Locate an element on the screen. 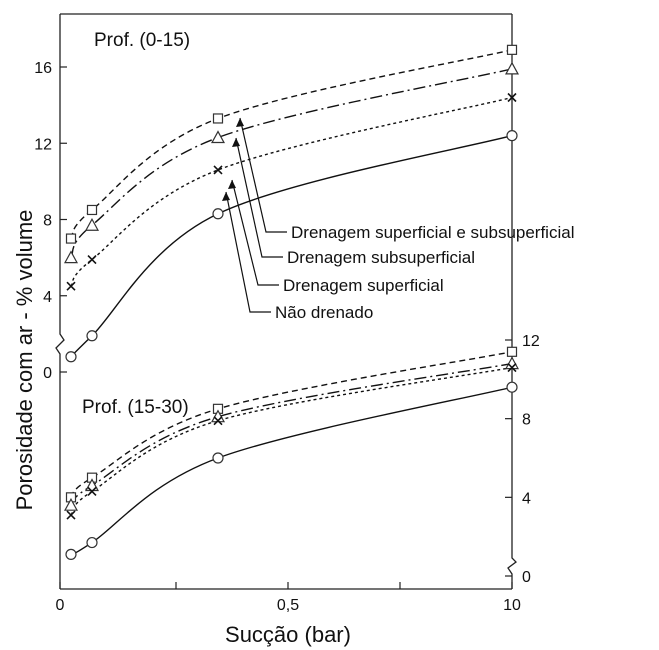 This screenshot has height=650, width=659. y-tick-label-right: 4 is located at coordinates (526, 498).